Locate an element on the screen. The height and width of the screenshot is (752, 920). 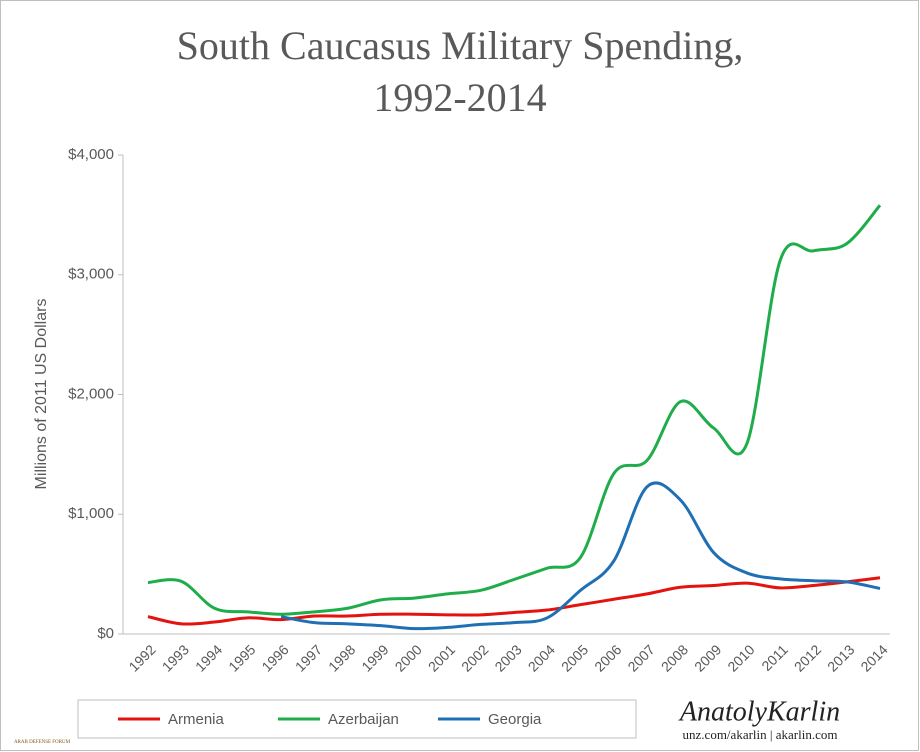
watermark: ARAB DEFENSE FORUM is located at coordinates (42, 742).